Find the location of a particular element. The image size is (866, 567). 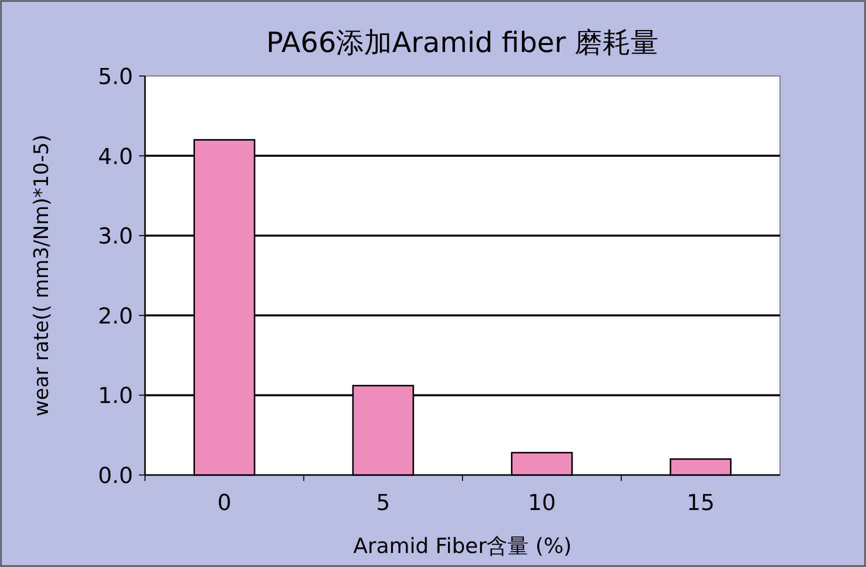

x-tick-label: 5 is located at coordinates (383, 503).